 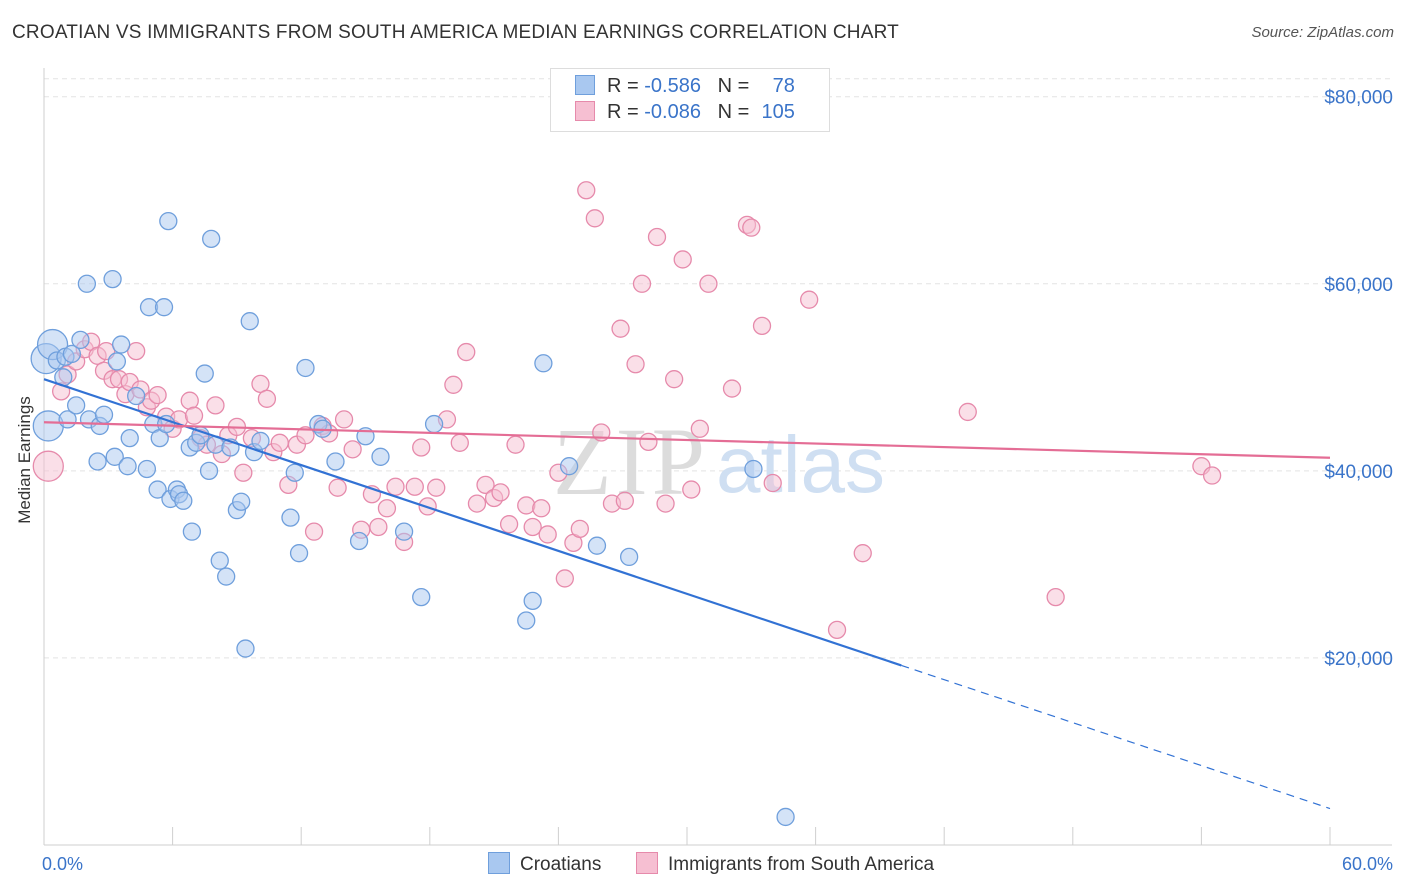 What do you see at coordinates (1116, 737) in the screenshot?
I see `croatians-trend-extension` at bounding box center [1116, 737].